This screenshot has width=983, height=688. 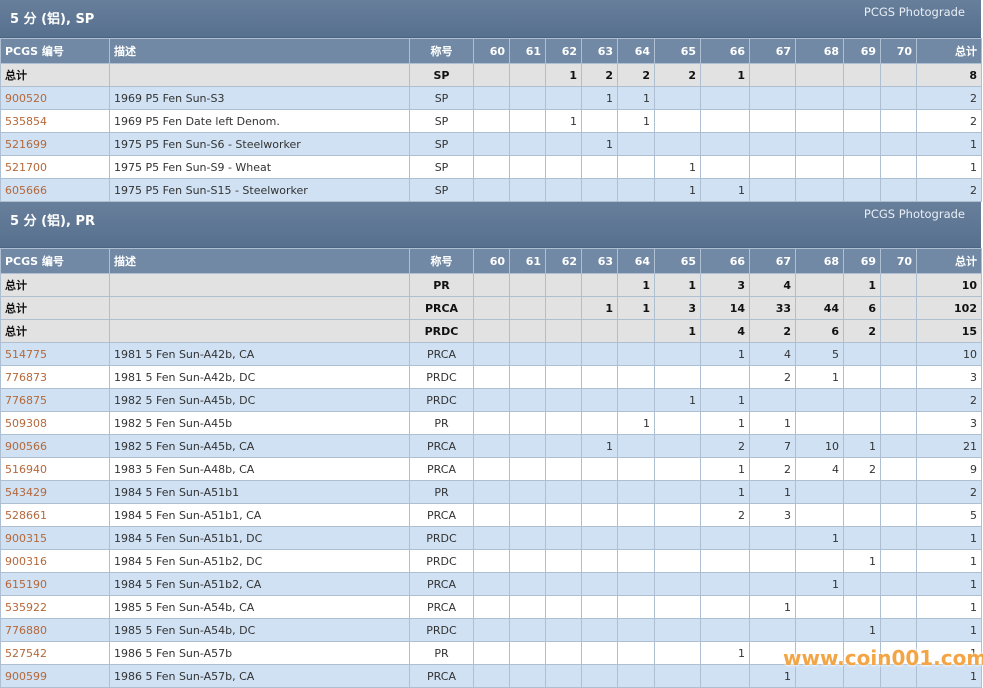 What do you see at coordinates (949, 75) in the screenshot?
I see `cell: 8` at bounding box center [949, 75].